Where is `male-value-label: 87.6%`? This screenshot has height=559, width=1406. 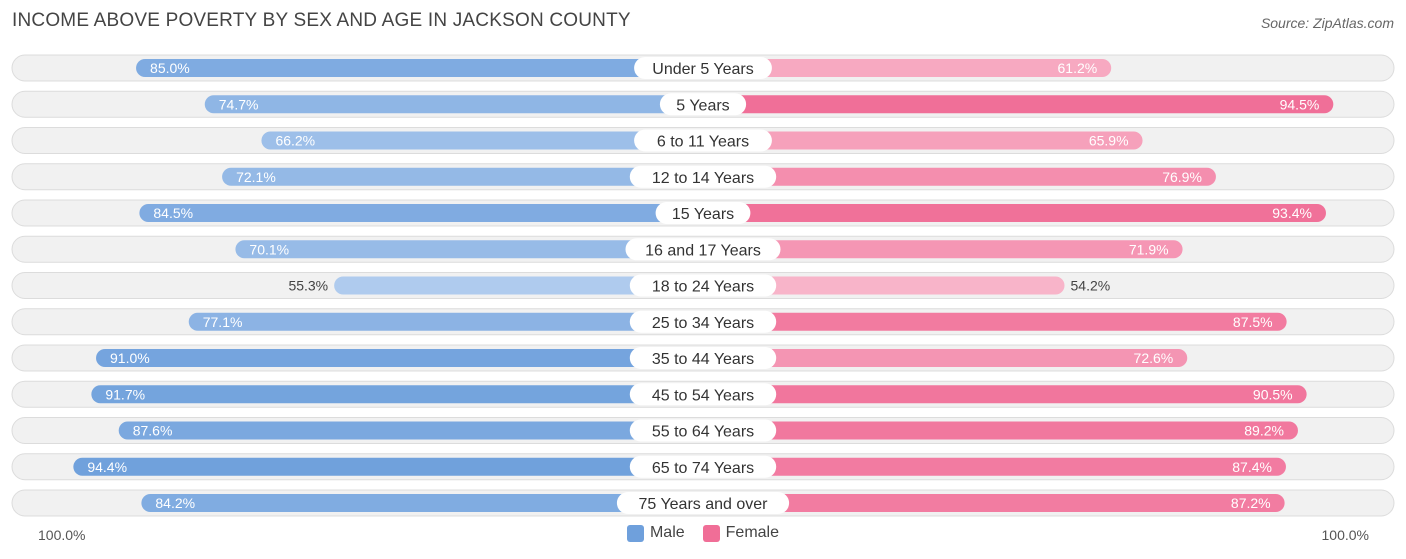 male-value-label: 87.6% is located at coordinates (153, 431).